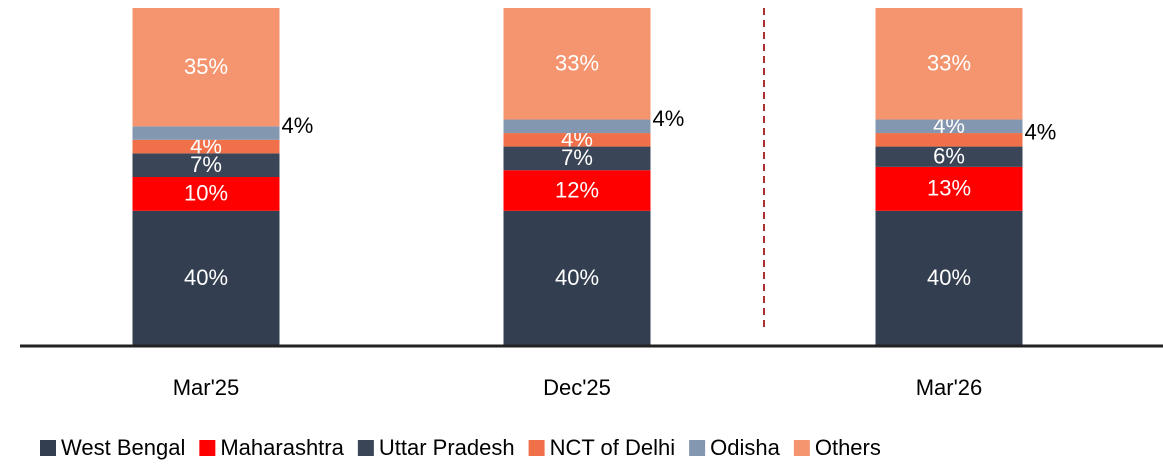 The image size is (1163, 465). I want to click on legend-label: West Bengal, so click(123, 447).